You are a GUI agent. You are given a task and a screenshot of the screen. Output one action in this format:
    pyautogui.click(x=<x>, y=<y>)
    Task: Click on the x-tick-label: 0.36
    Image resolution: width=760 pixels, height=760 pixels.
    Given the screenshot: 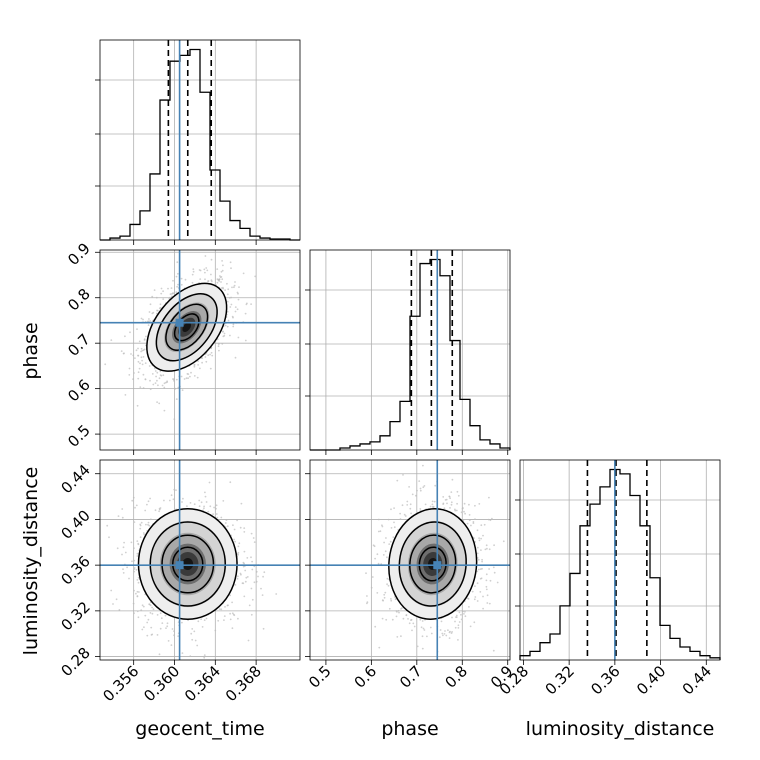 What is the action you would take?
    pyautogui.click(x=605, y=680)
    